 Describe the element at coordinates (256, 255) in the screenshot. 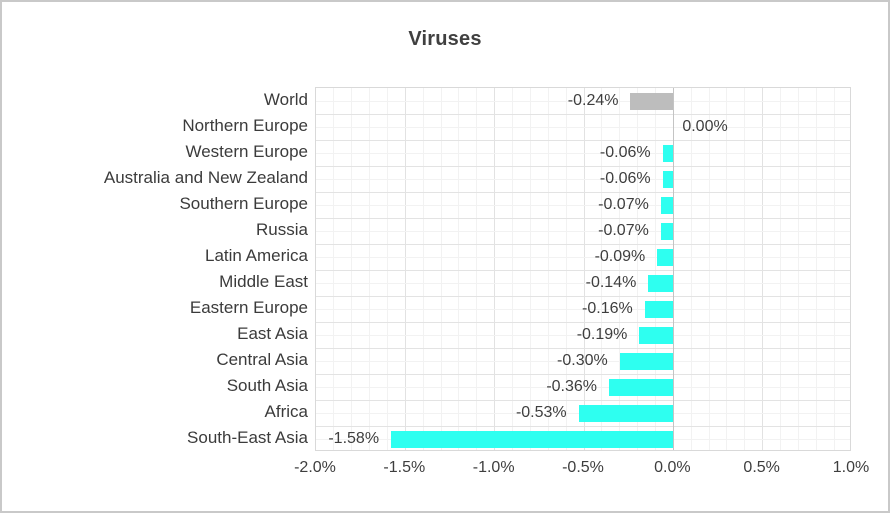

I see `category-label: Latin America` at that location.